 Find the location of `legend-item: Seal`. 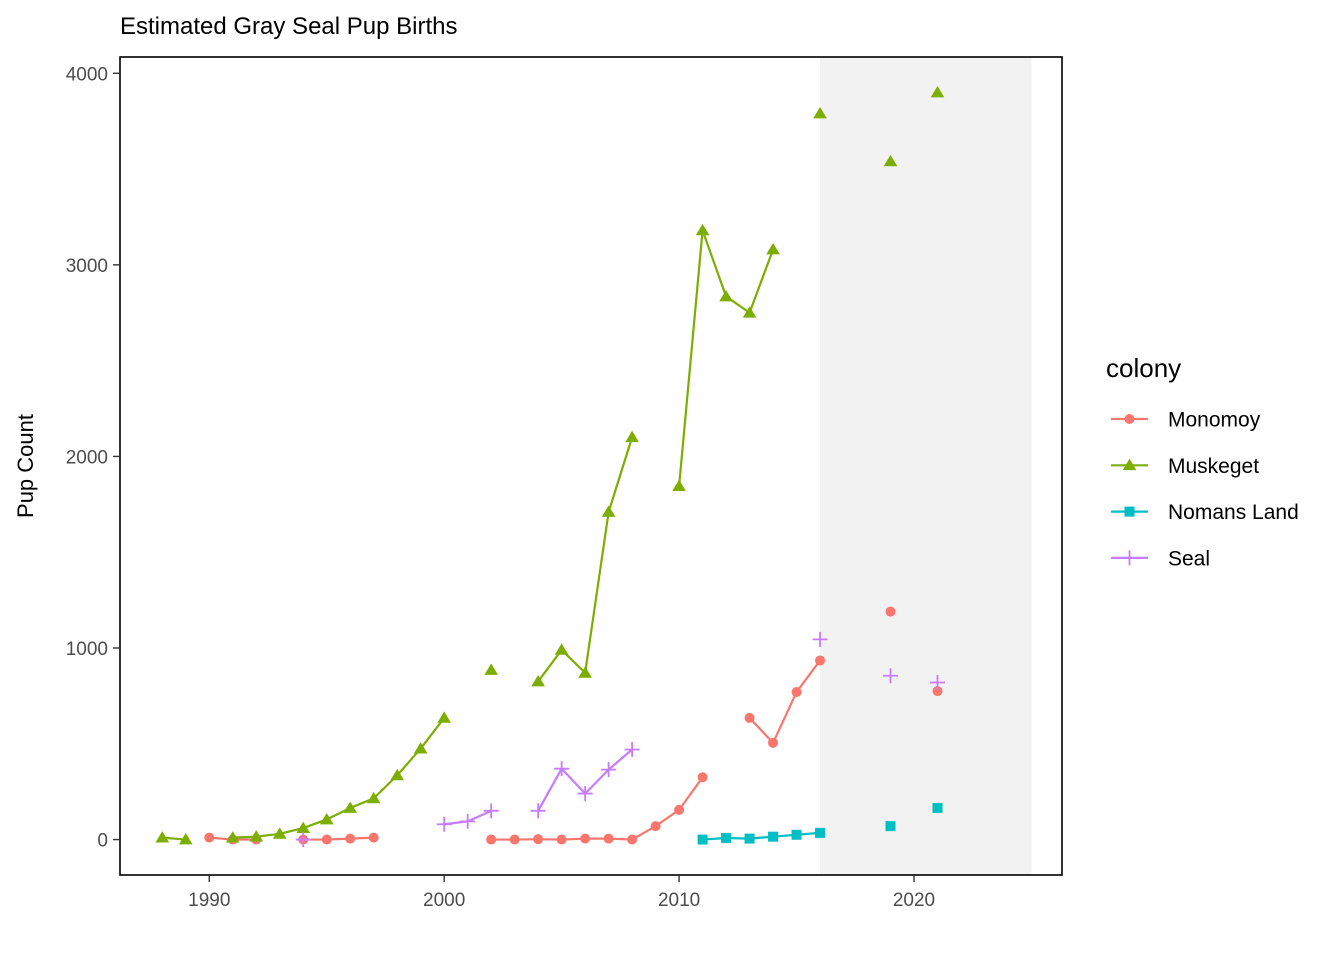

legend-item: Seal is located at coordinates (1160, 558).